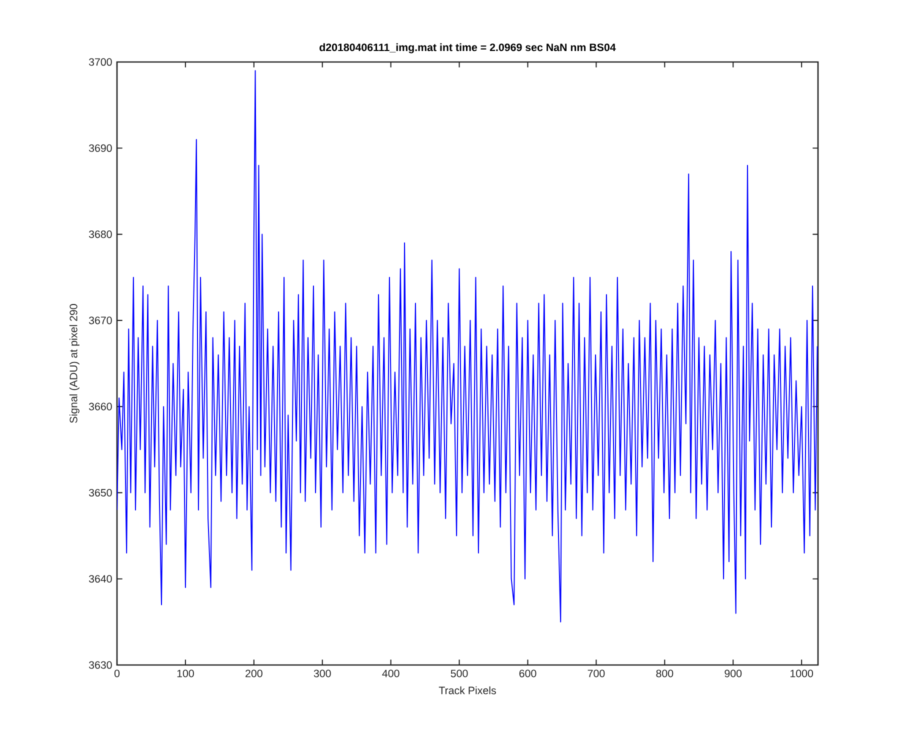 The width and height of the screenshot is (900, 750). Describe the element at coordinates (391, 674) in the screenshot. I see `x-tick-label: 400` at that location.